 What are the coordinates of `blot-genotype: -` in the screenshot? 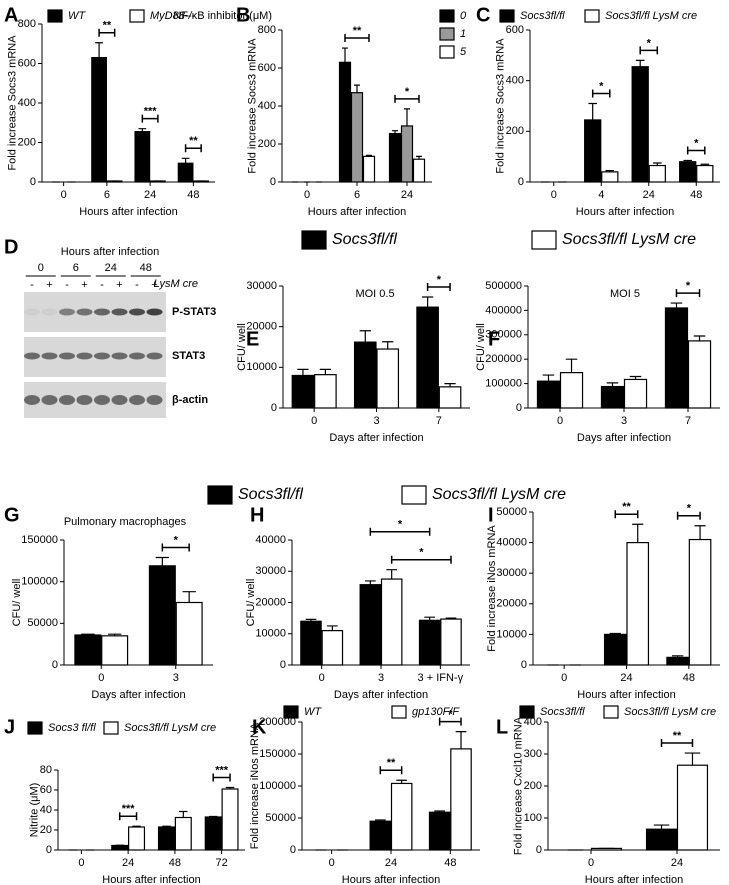 It's located at (32, 285).